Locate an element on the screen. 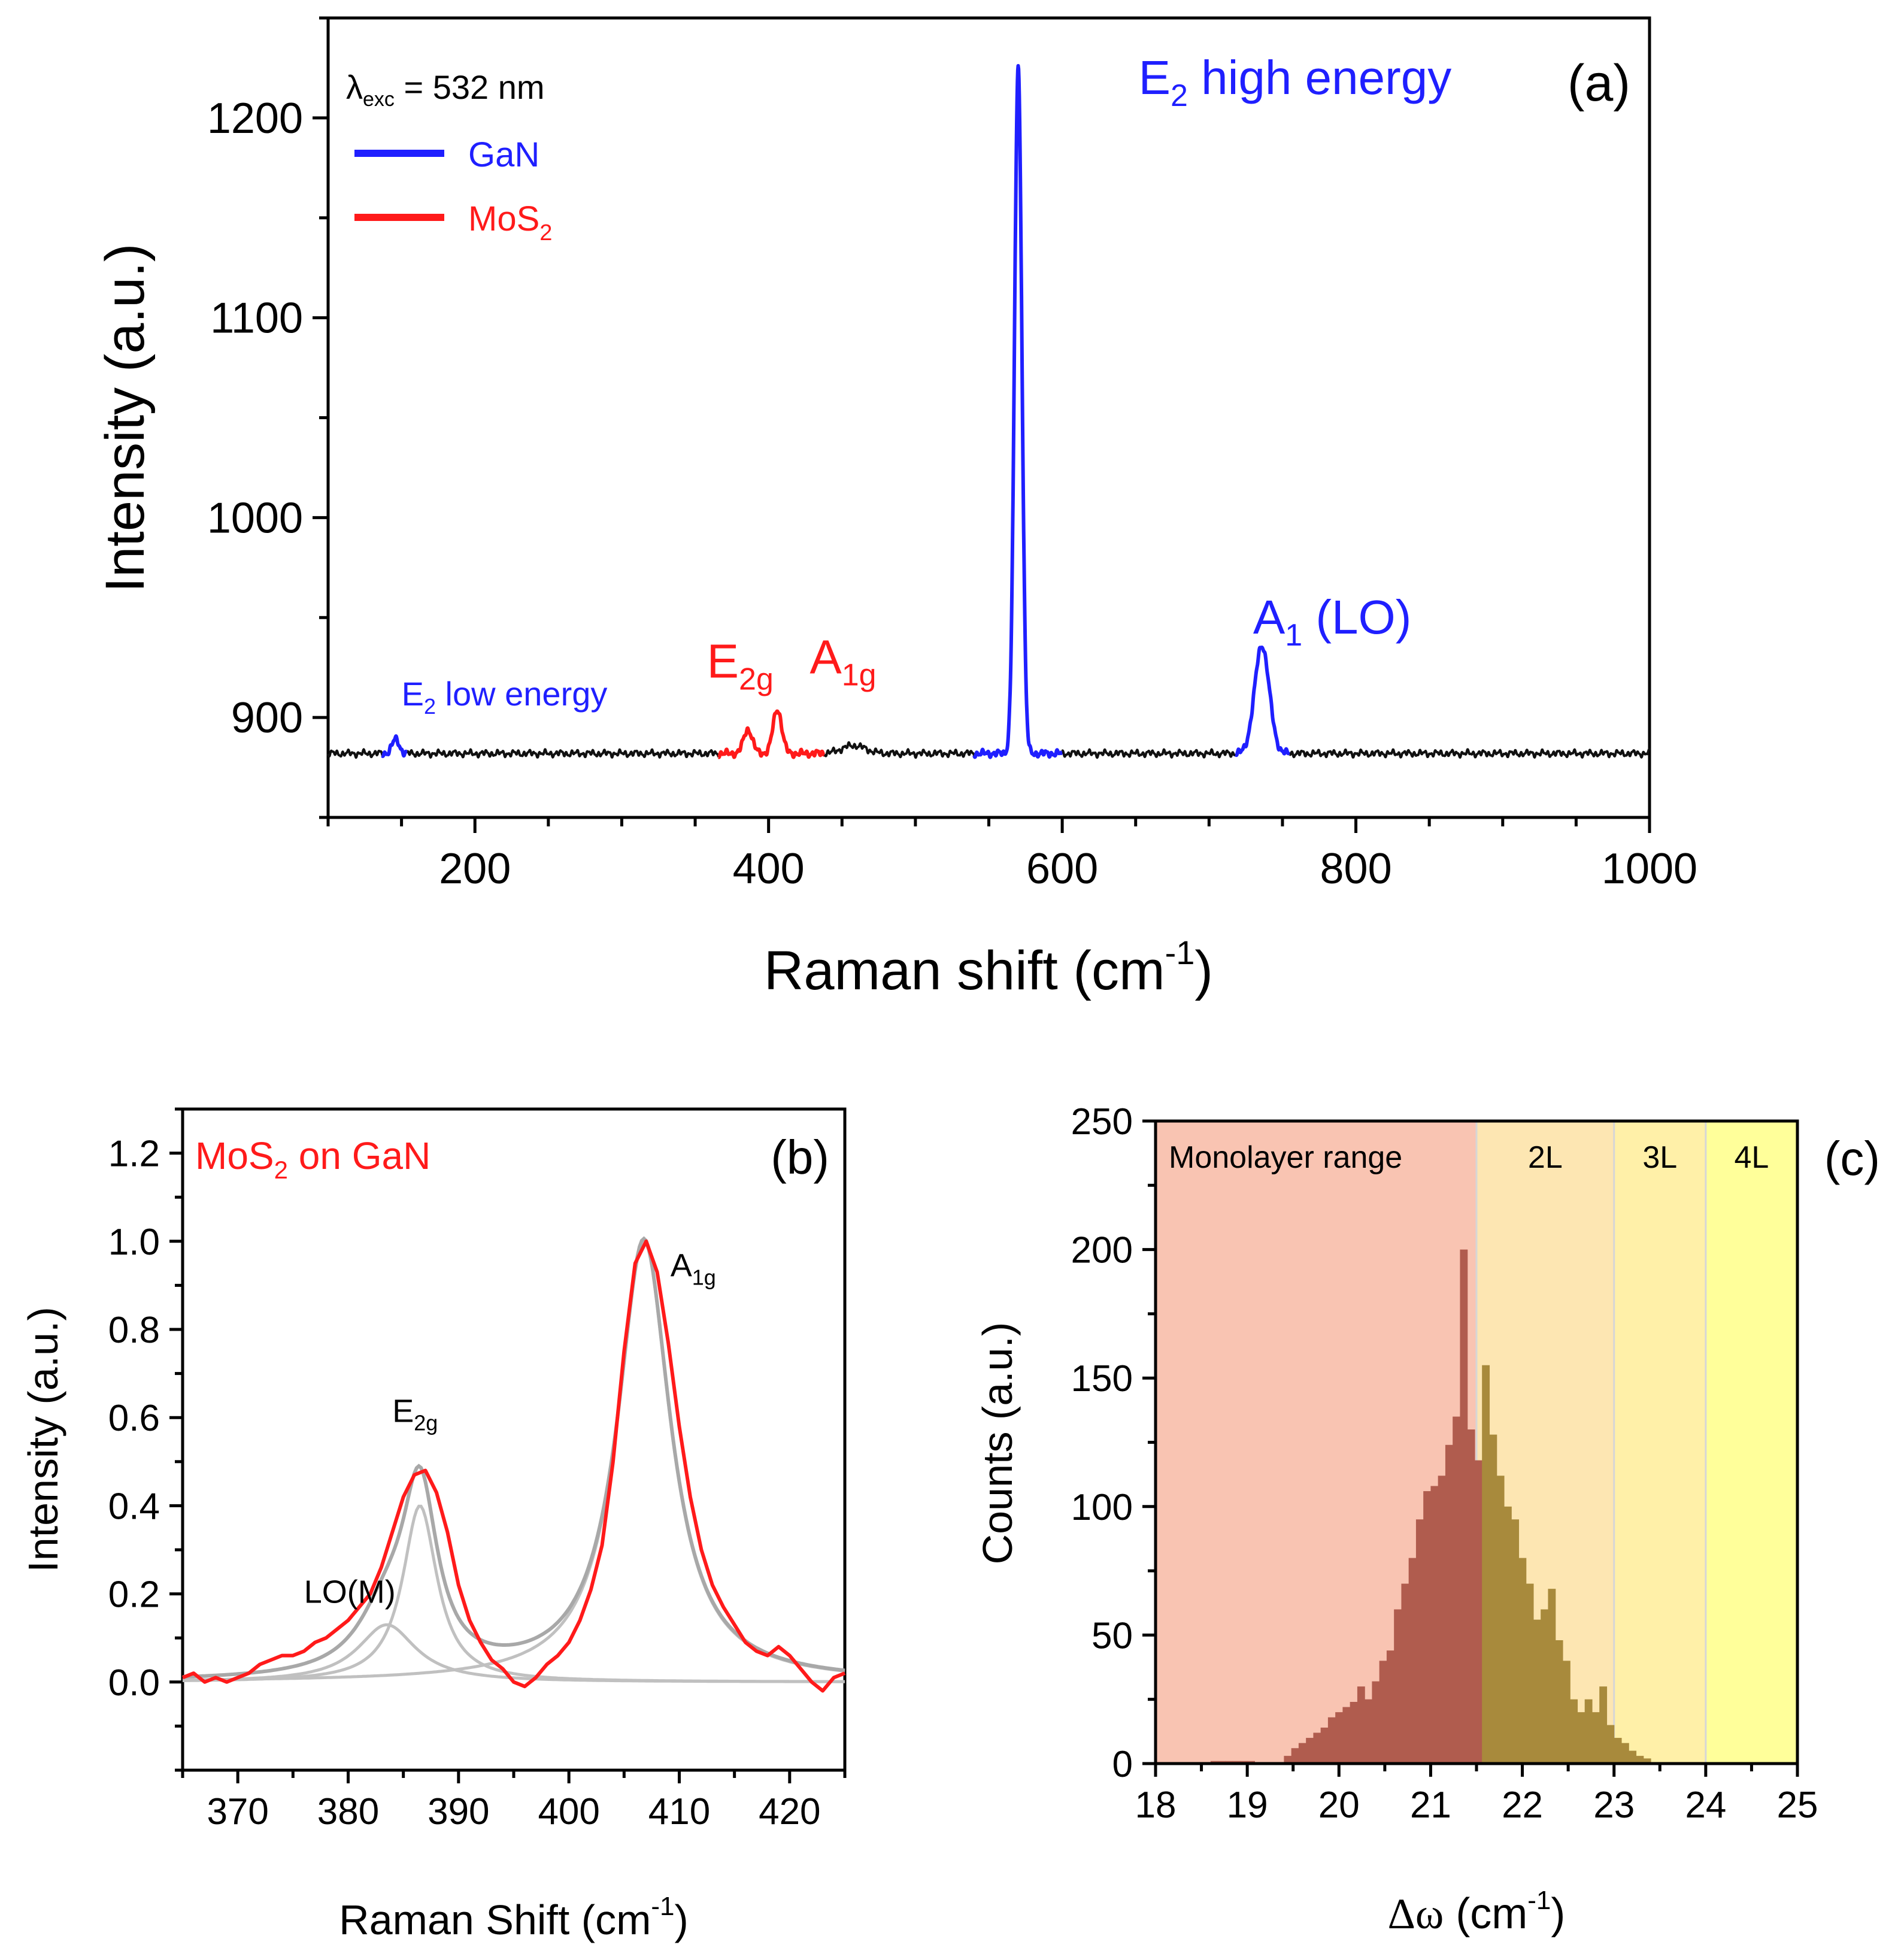  panel-a-y-axis-label: Intensity (a.u.) is located at coordinates (125, 419).